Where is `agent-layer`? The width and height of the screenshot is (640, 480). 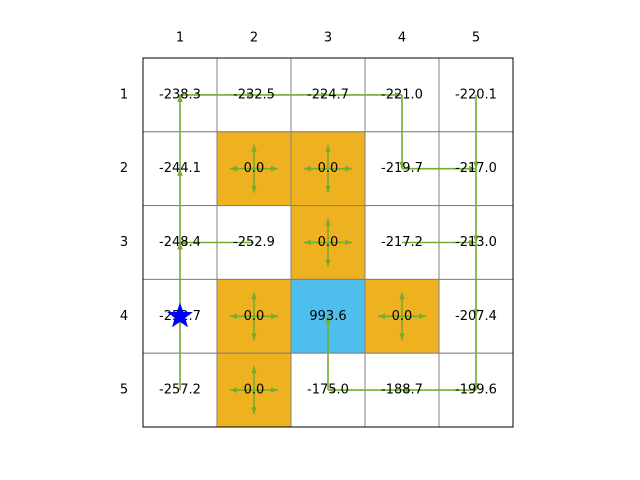 agent-layer is located at coordinates (180, 315).